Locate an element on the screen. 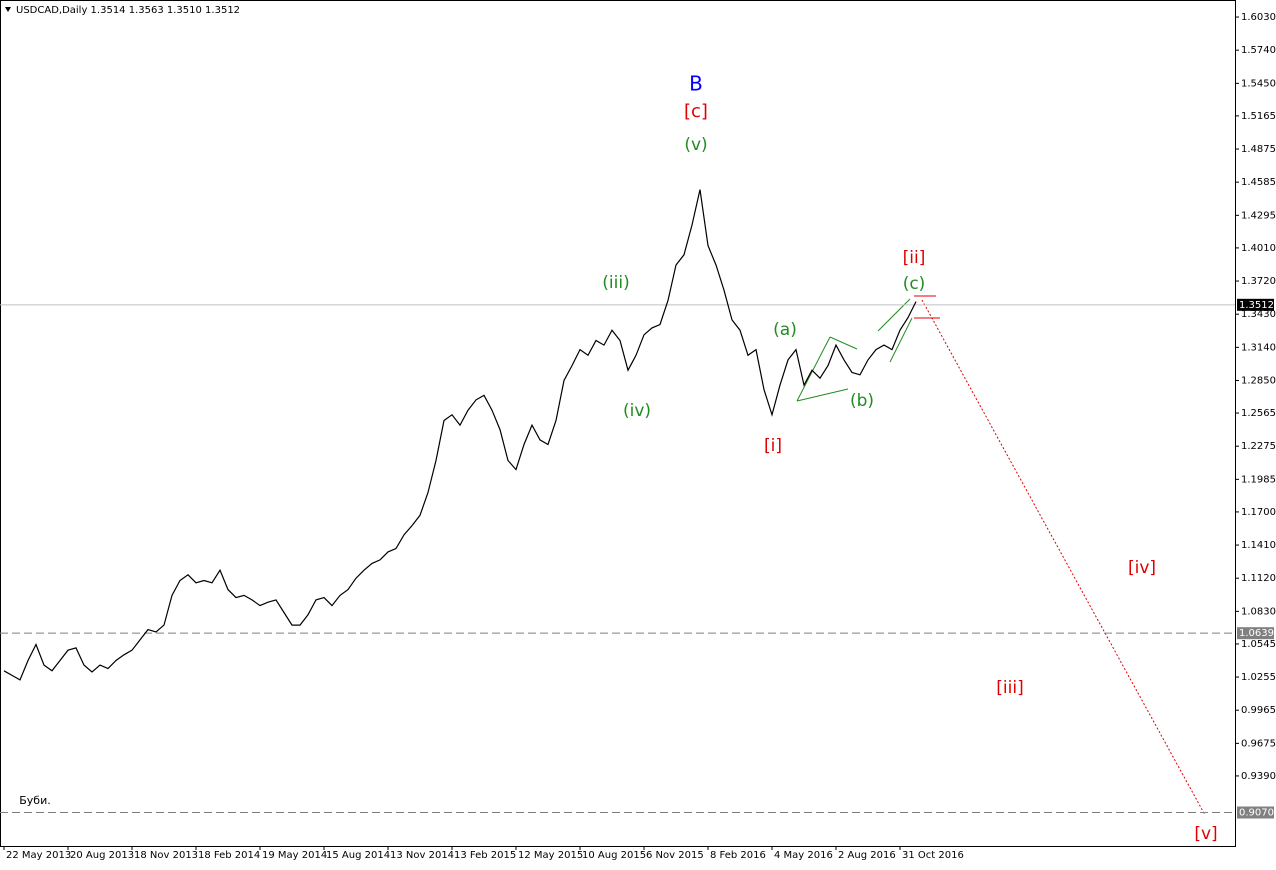  forecast-line is located at coordinates (1063, 557).